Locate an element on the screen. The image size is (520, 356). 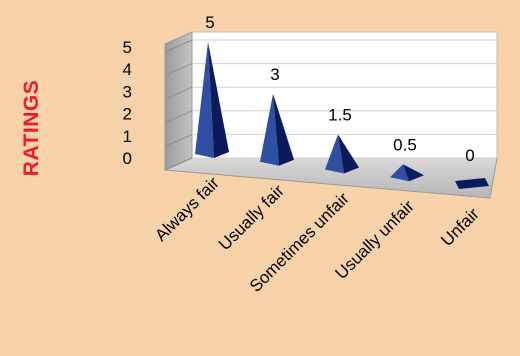
y-tick-label: 0 is located at coordinates (127, 158).